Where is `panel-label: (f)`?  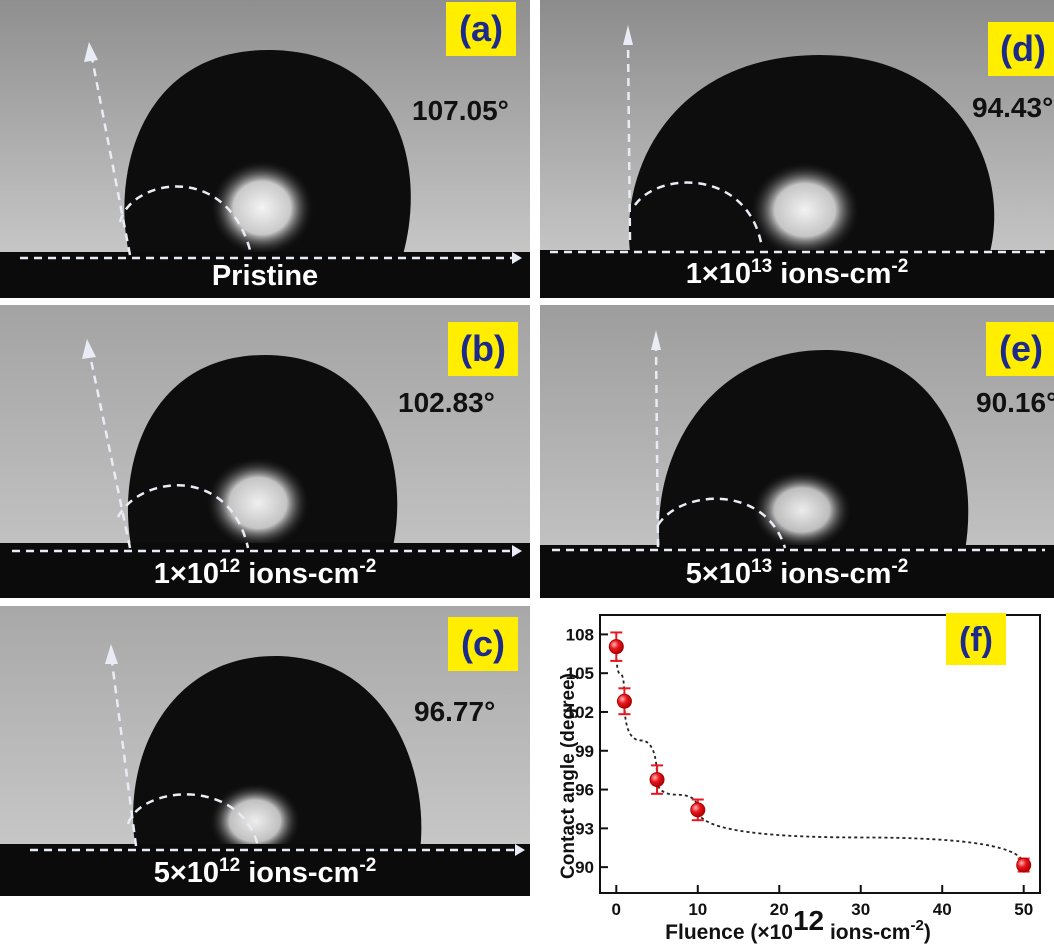 panel-label: (f) is located at coordinates (976, 640).